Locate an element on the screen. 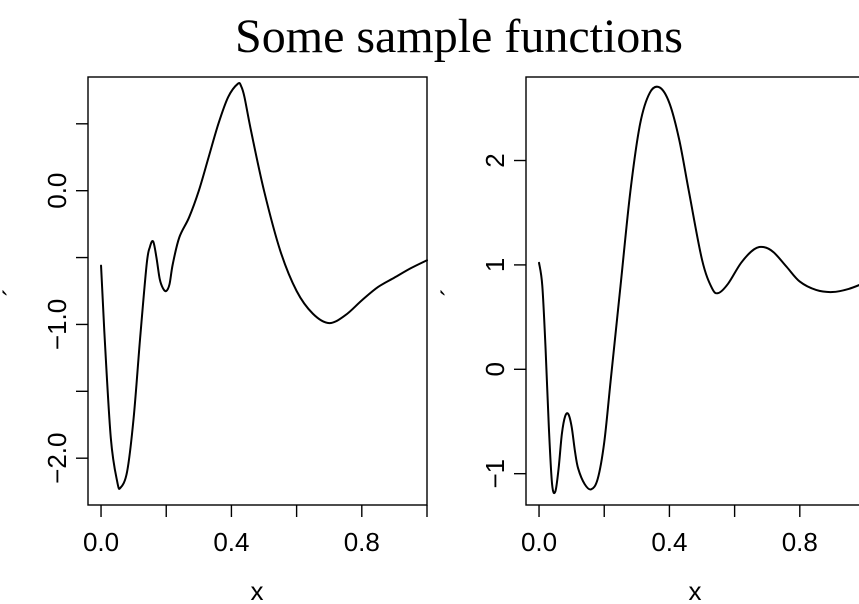 The height and width of the screenshot is (604, 859). right-y-tick-label: 0 is located at coordinates (495, 369).